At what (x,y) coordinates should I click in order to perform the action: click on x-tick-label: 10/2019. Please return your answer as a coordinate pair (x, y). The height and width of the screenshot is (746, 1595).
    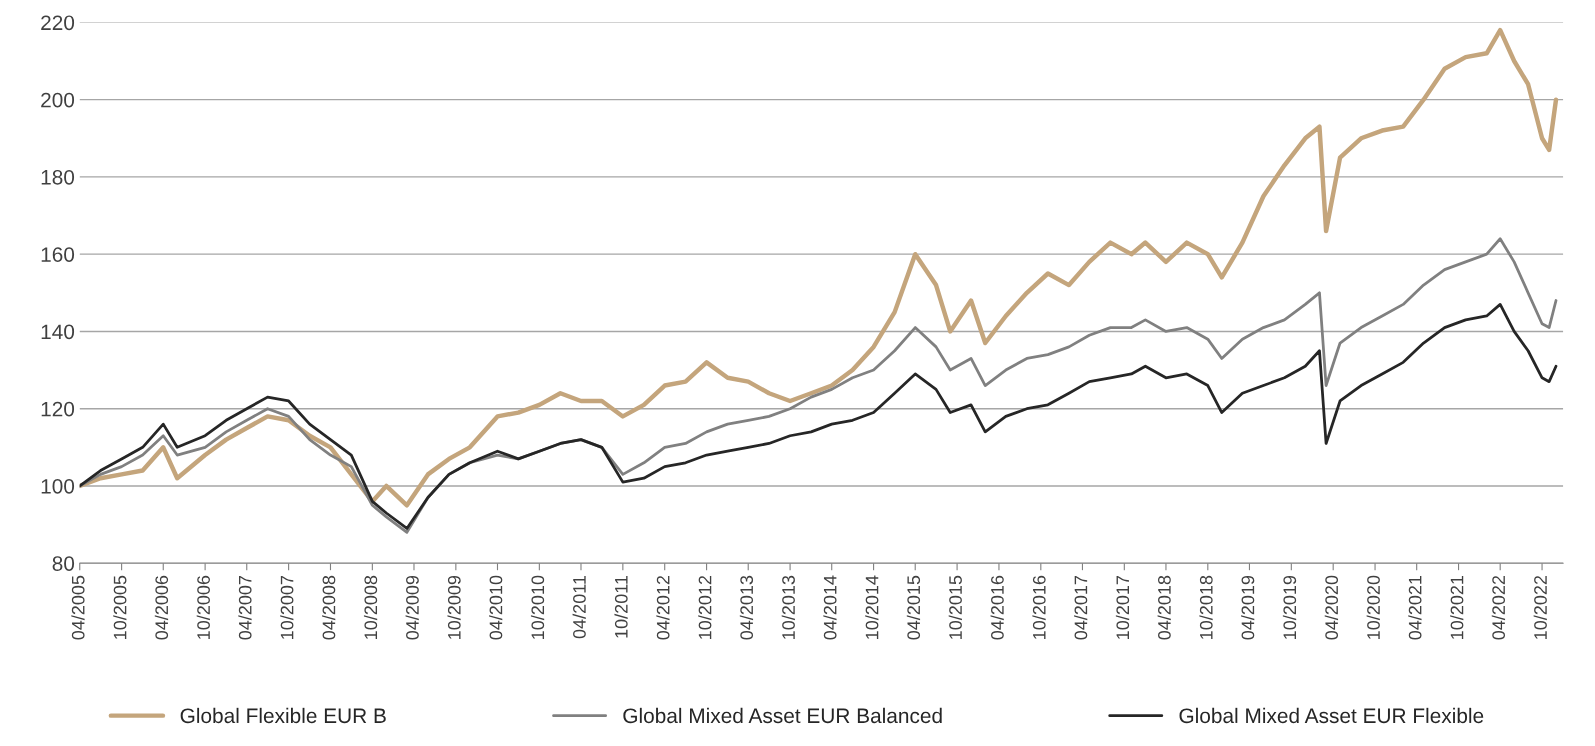
    Looking at the image, I should click on (1289, 607).